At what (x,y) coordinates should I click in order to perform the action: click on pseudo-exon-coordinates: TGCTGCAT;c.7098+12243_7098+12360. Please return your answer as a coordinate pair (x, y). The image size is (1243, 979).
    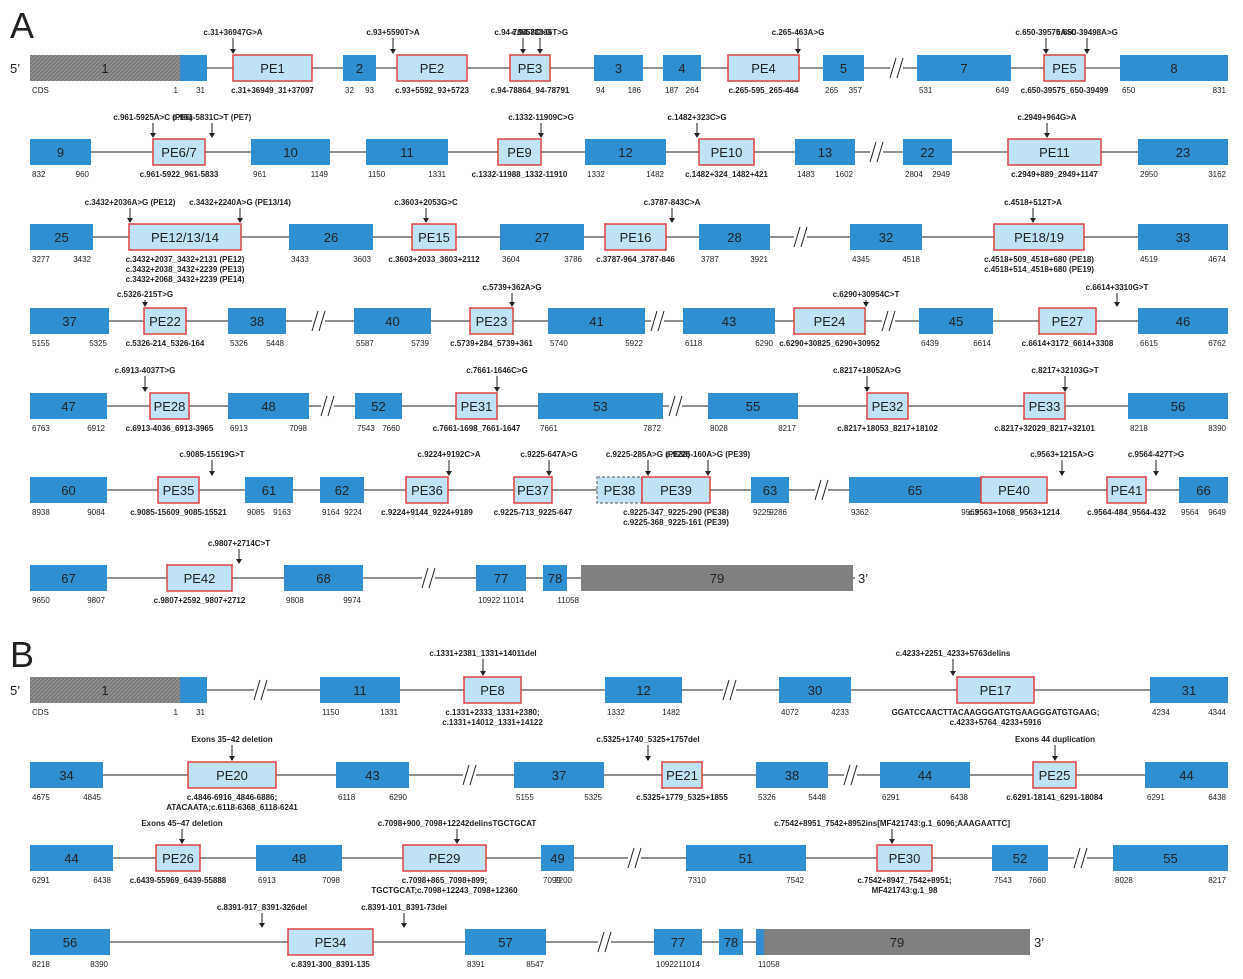
    Looking at the image, I should click on (444, 890).